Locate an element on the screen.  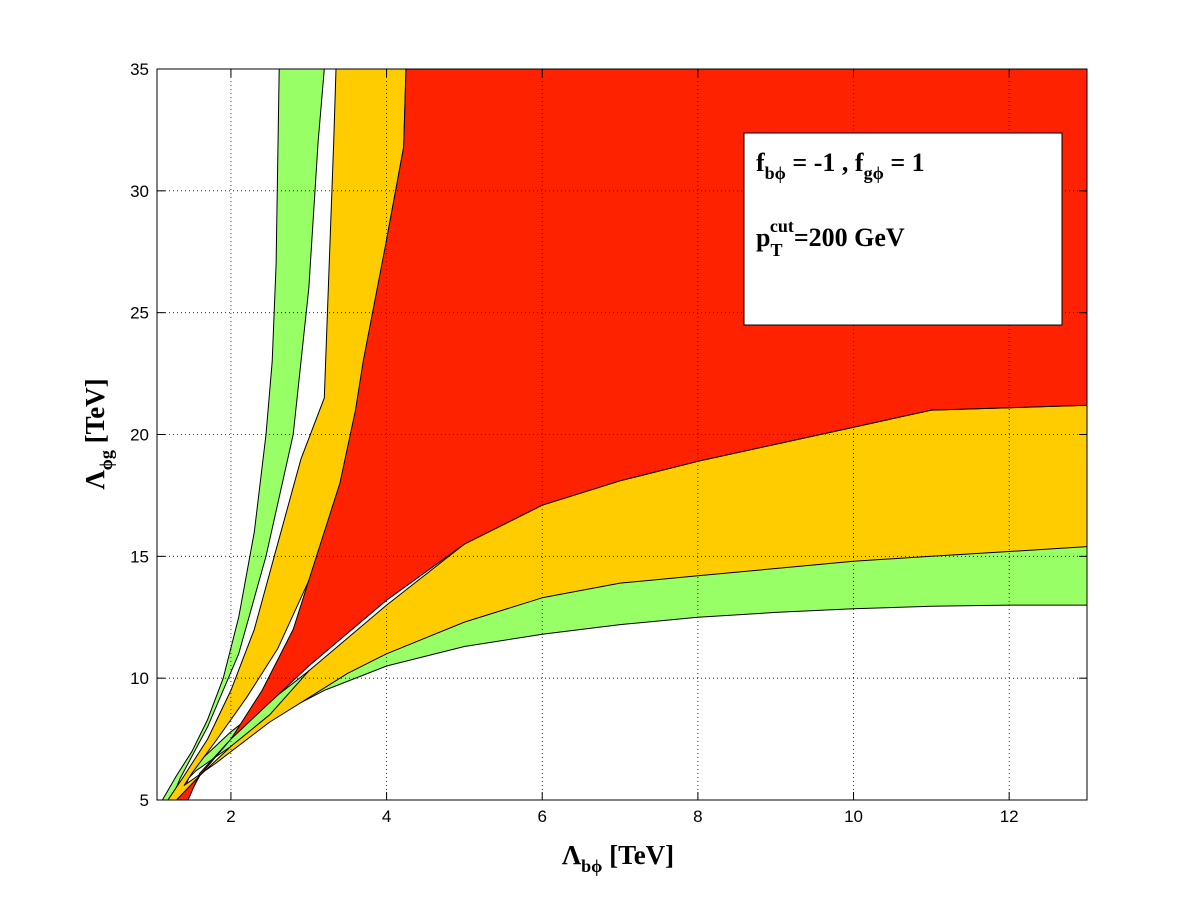
x-tick-label: 10 is located at coordinates (853, 816).